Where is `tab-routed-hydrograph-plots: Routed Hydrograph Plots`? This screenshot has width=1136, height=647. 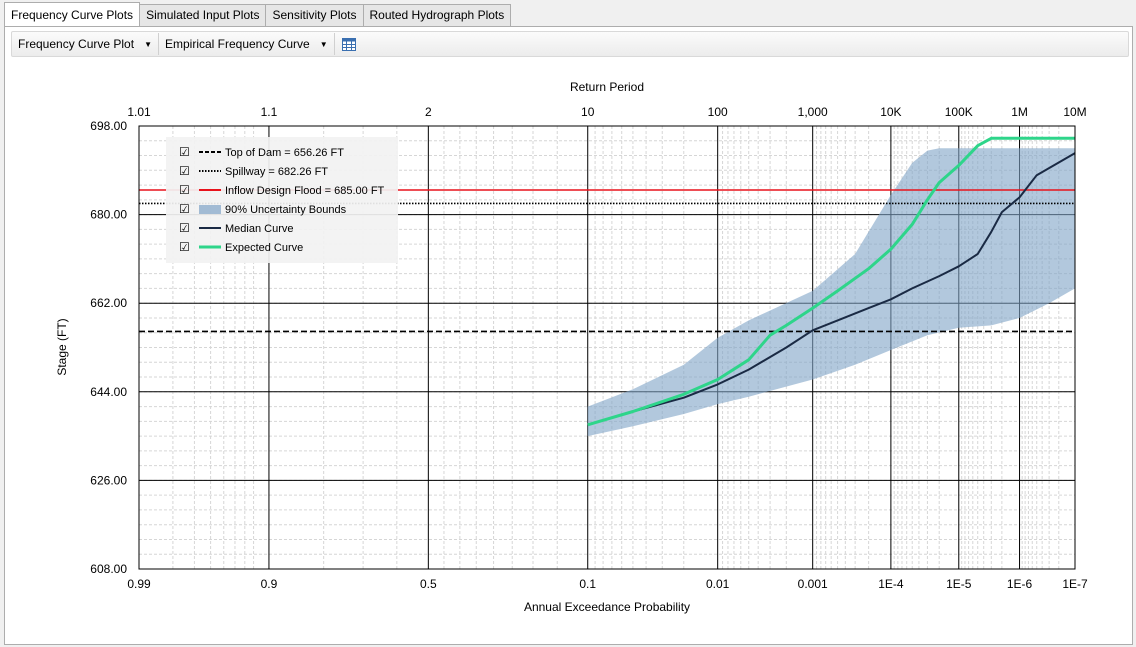 tab-routed-hydrograph-plots: Routed Hydrograph Plots is located at coordinates (437, 15).